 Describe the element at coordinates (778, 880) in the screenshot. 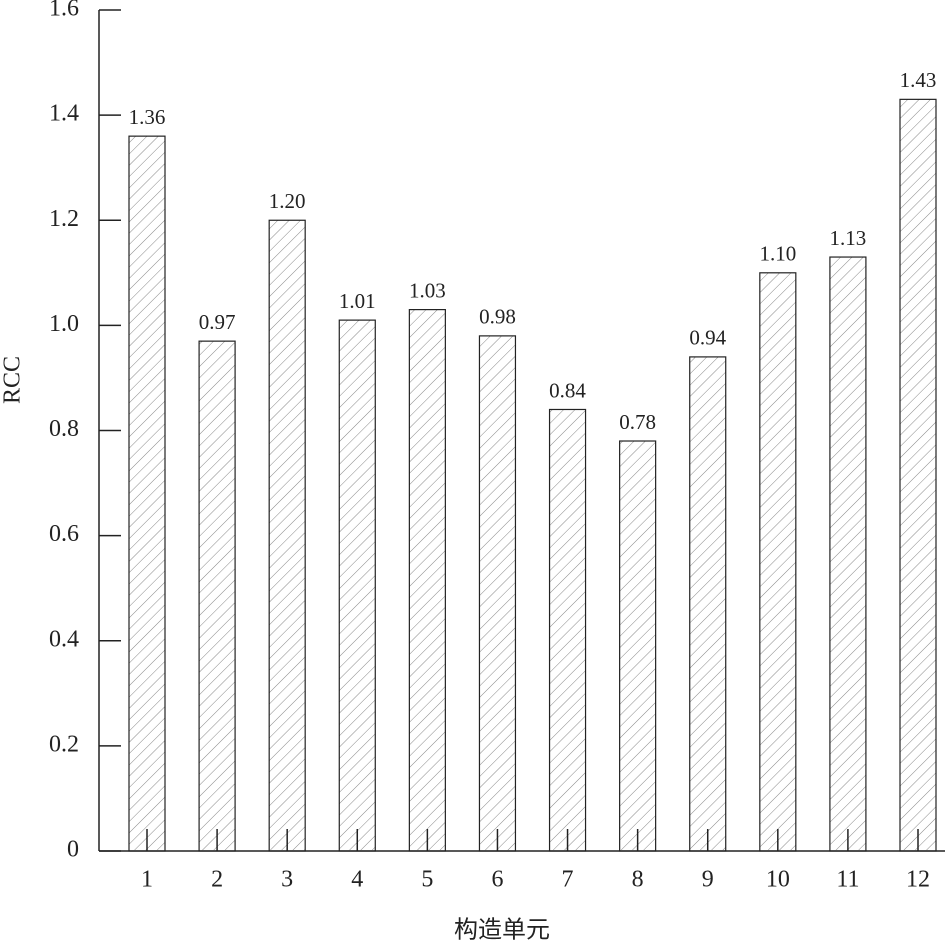

I see `x-tick-label: 10` at that location.